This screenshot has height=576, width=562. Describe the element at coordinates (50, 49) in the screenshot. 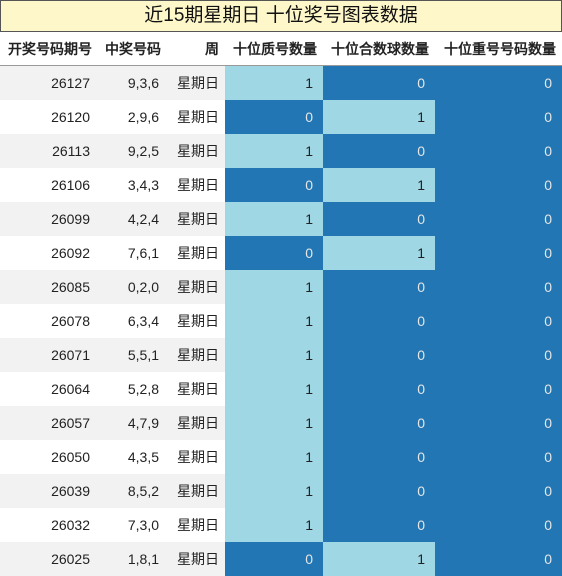

I see `header-cell: 开奖号码期号` at that location.